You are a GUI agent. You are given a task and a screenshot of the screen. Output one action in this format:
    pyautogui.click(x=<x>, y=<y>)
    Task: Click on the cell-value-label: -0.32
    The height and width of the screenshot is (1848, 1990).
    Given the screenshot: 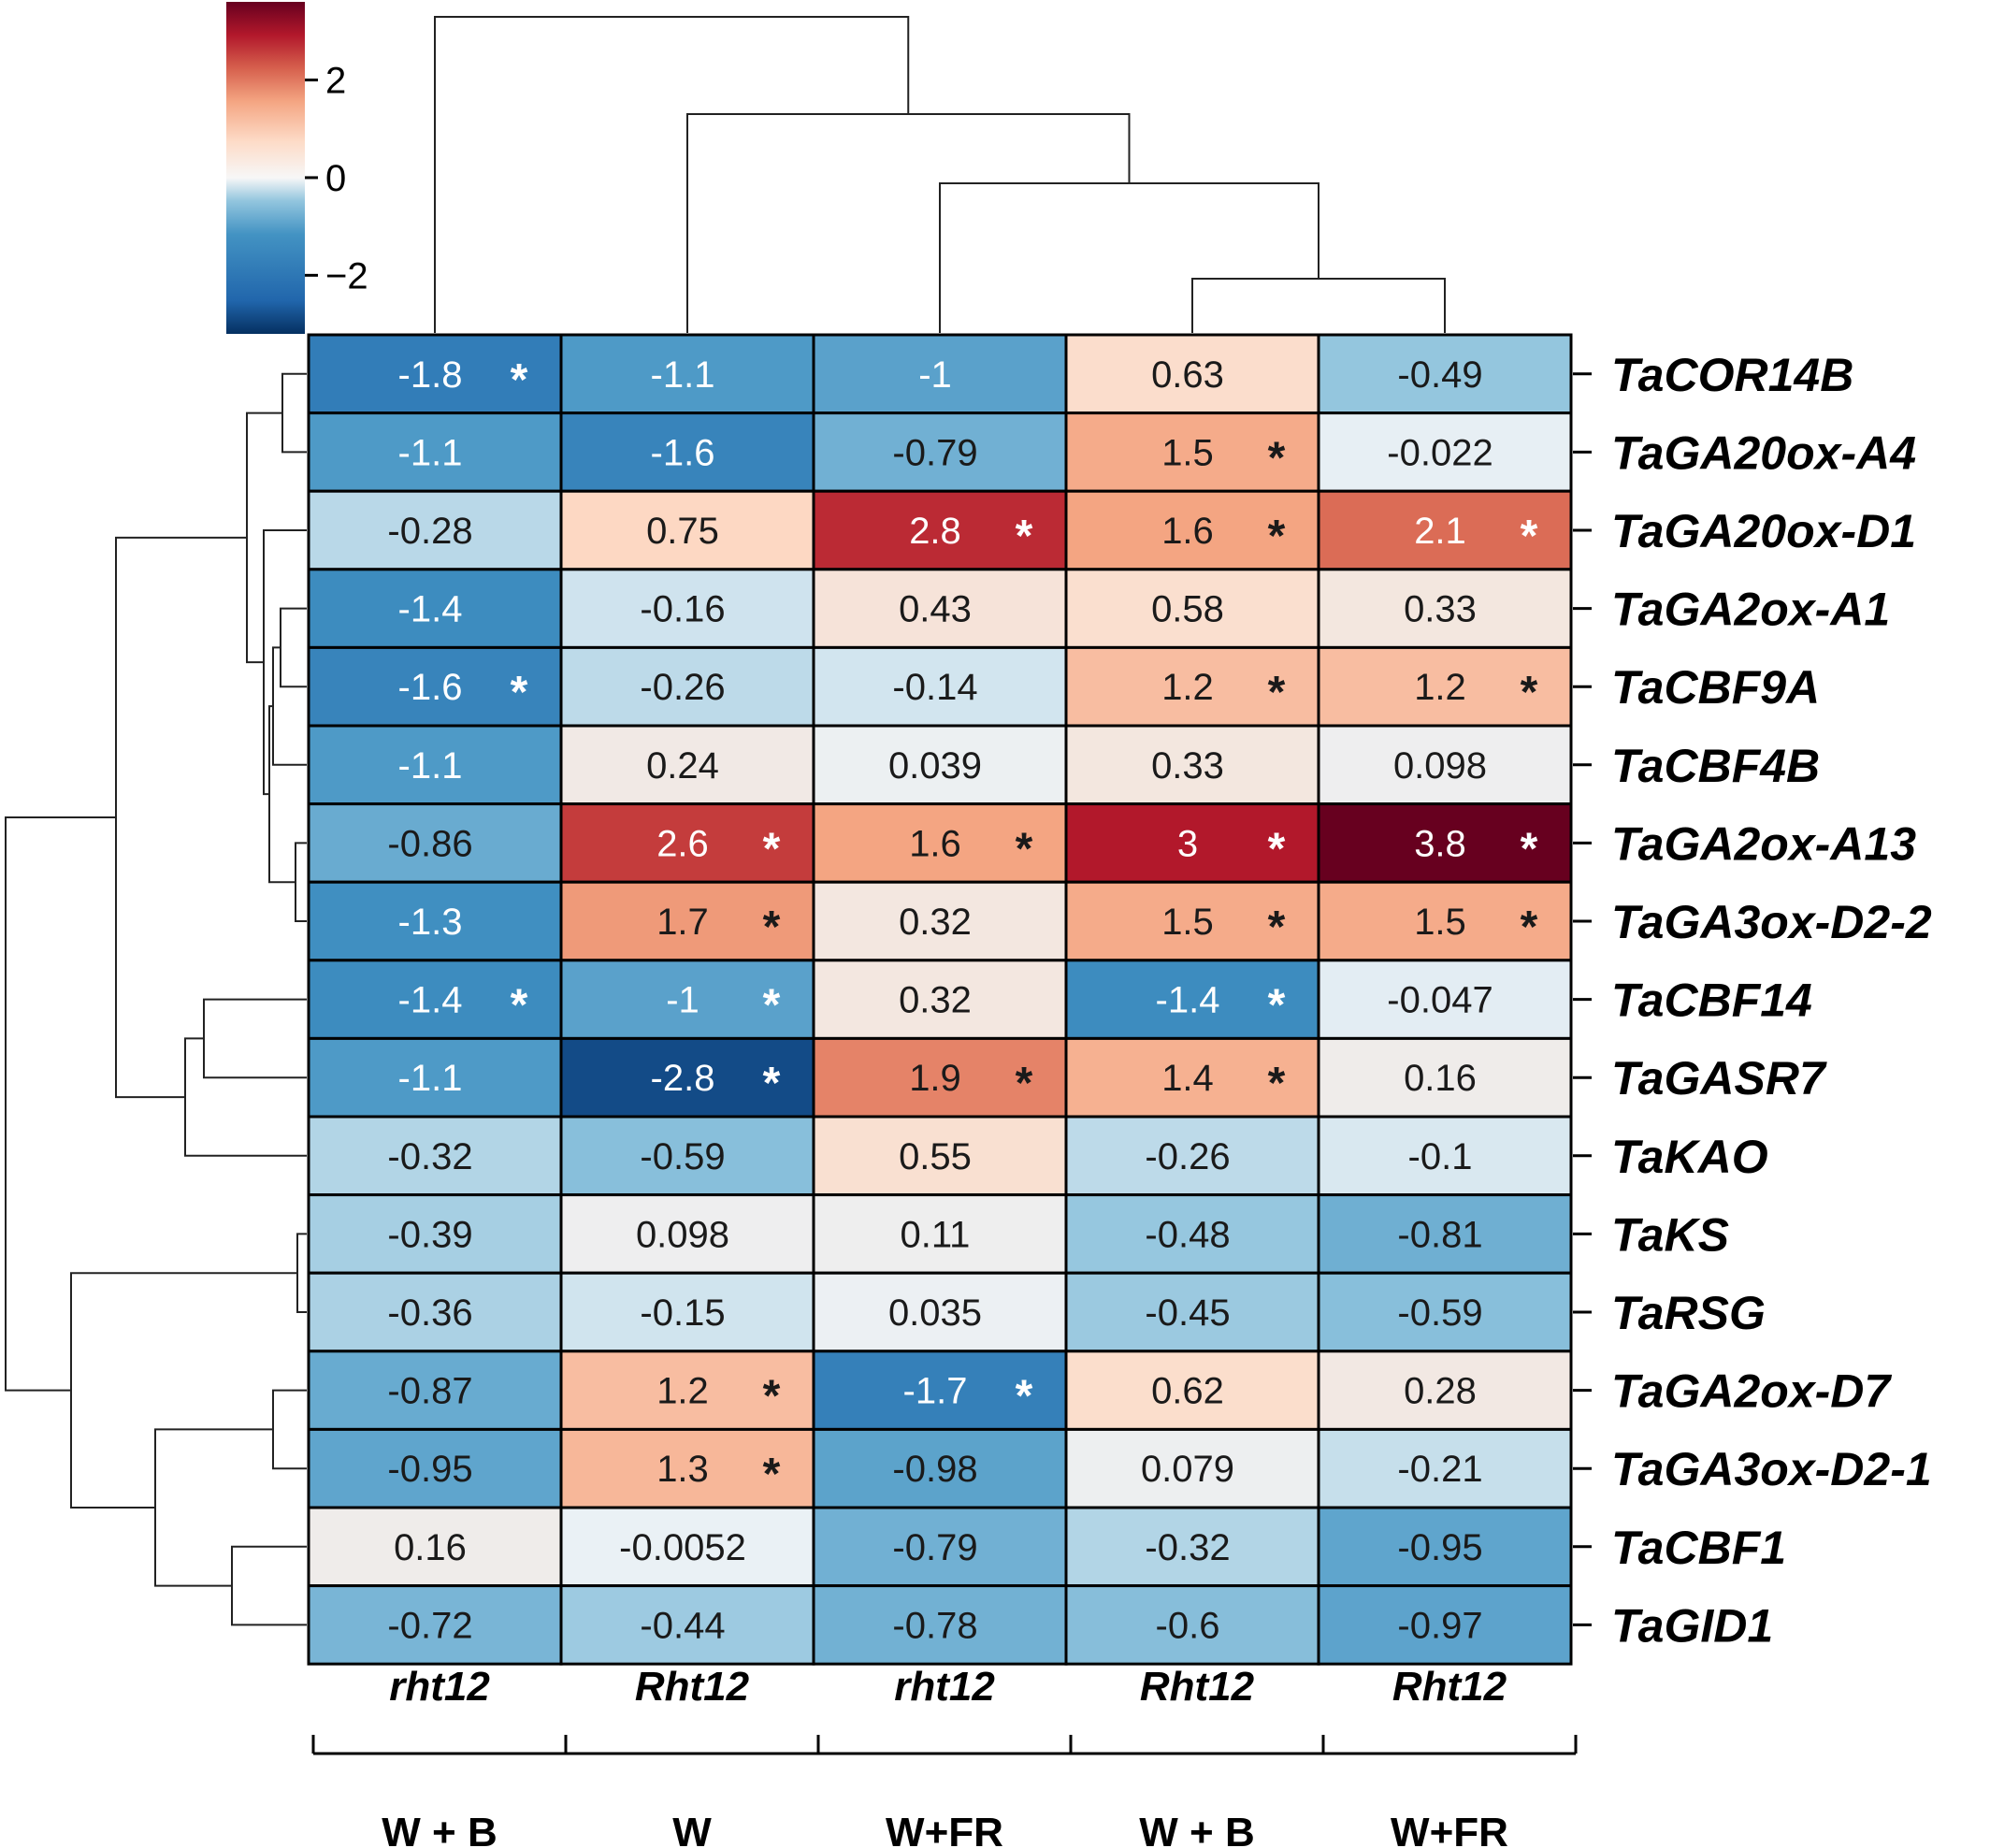 What is the action you would take?
    pyautogui.click(x=429, y=1157)
    